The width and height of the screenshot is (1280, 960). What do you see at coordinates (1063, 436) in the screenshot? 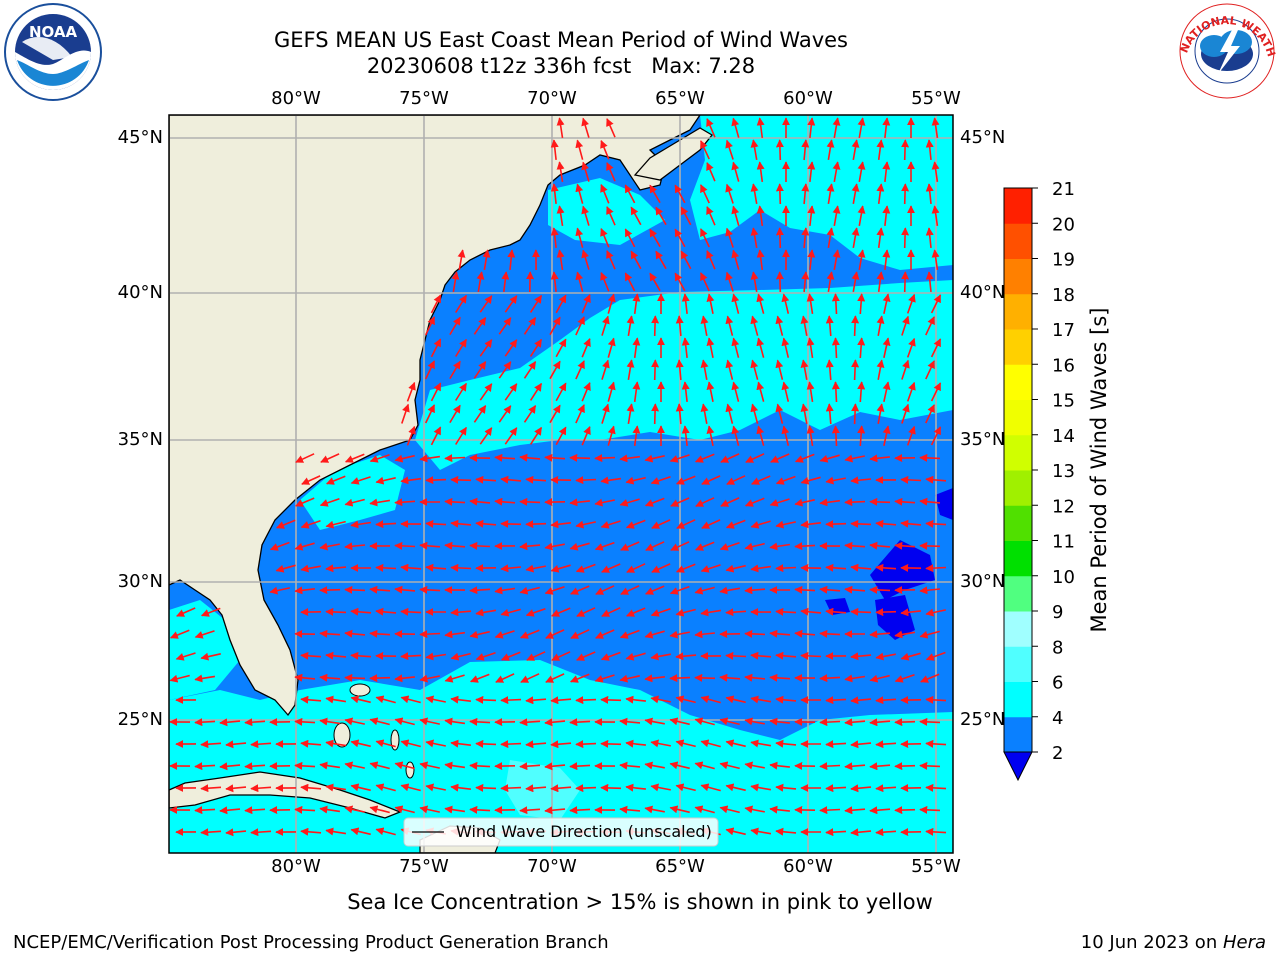
I see `colorbar-tick-label: 14` at bounding box center [1063, 436].